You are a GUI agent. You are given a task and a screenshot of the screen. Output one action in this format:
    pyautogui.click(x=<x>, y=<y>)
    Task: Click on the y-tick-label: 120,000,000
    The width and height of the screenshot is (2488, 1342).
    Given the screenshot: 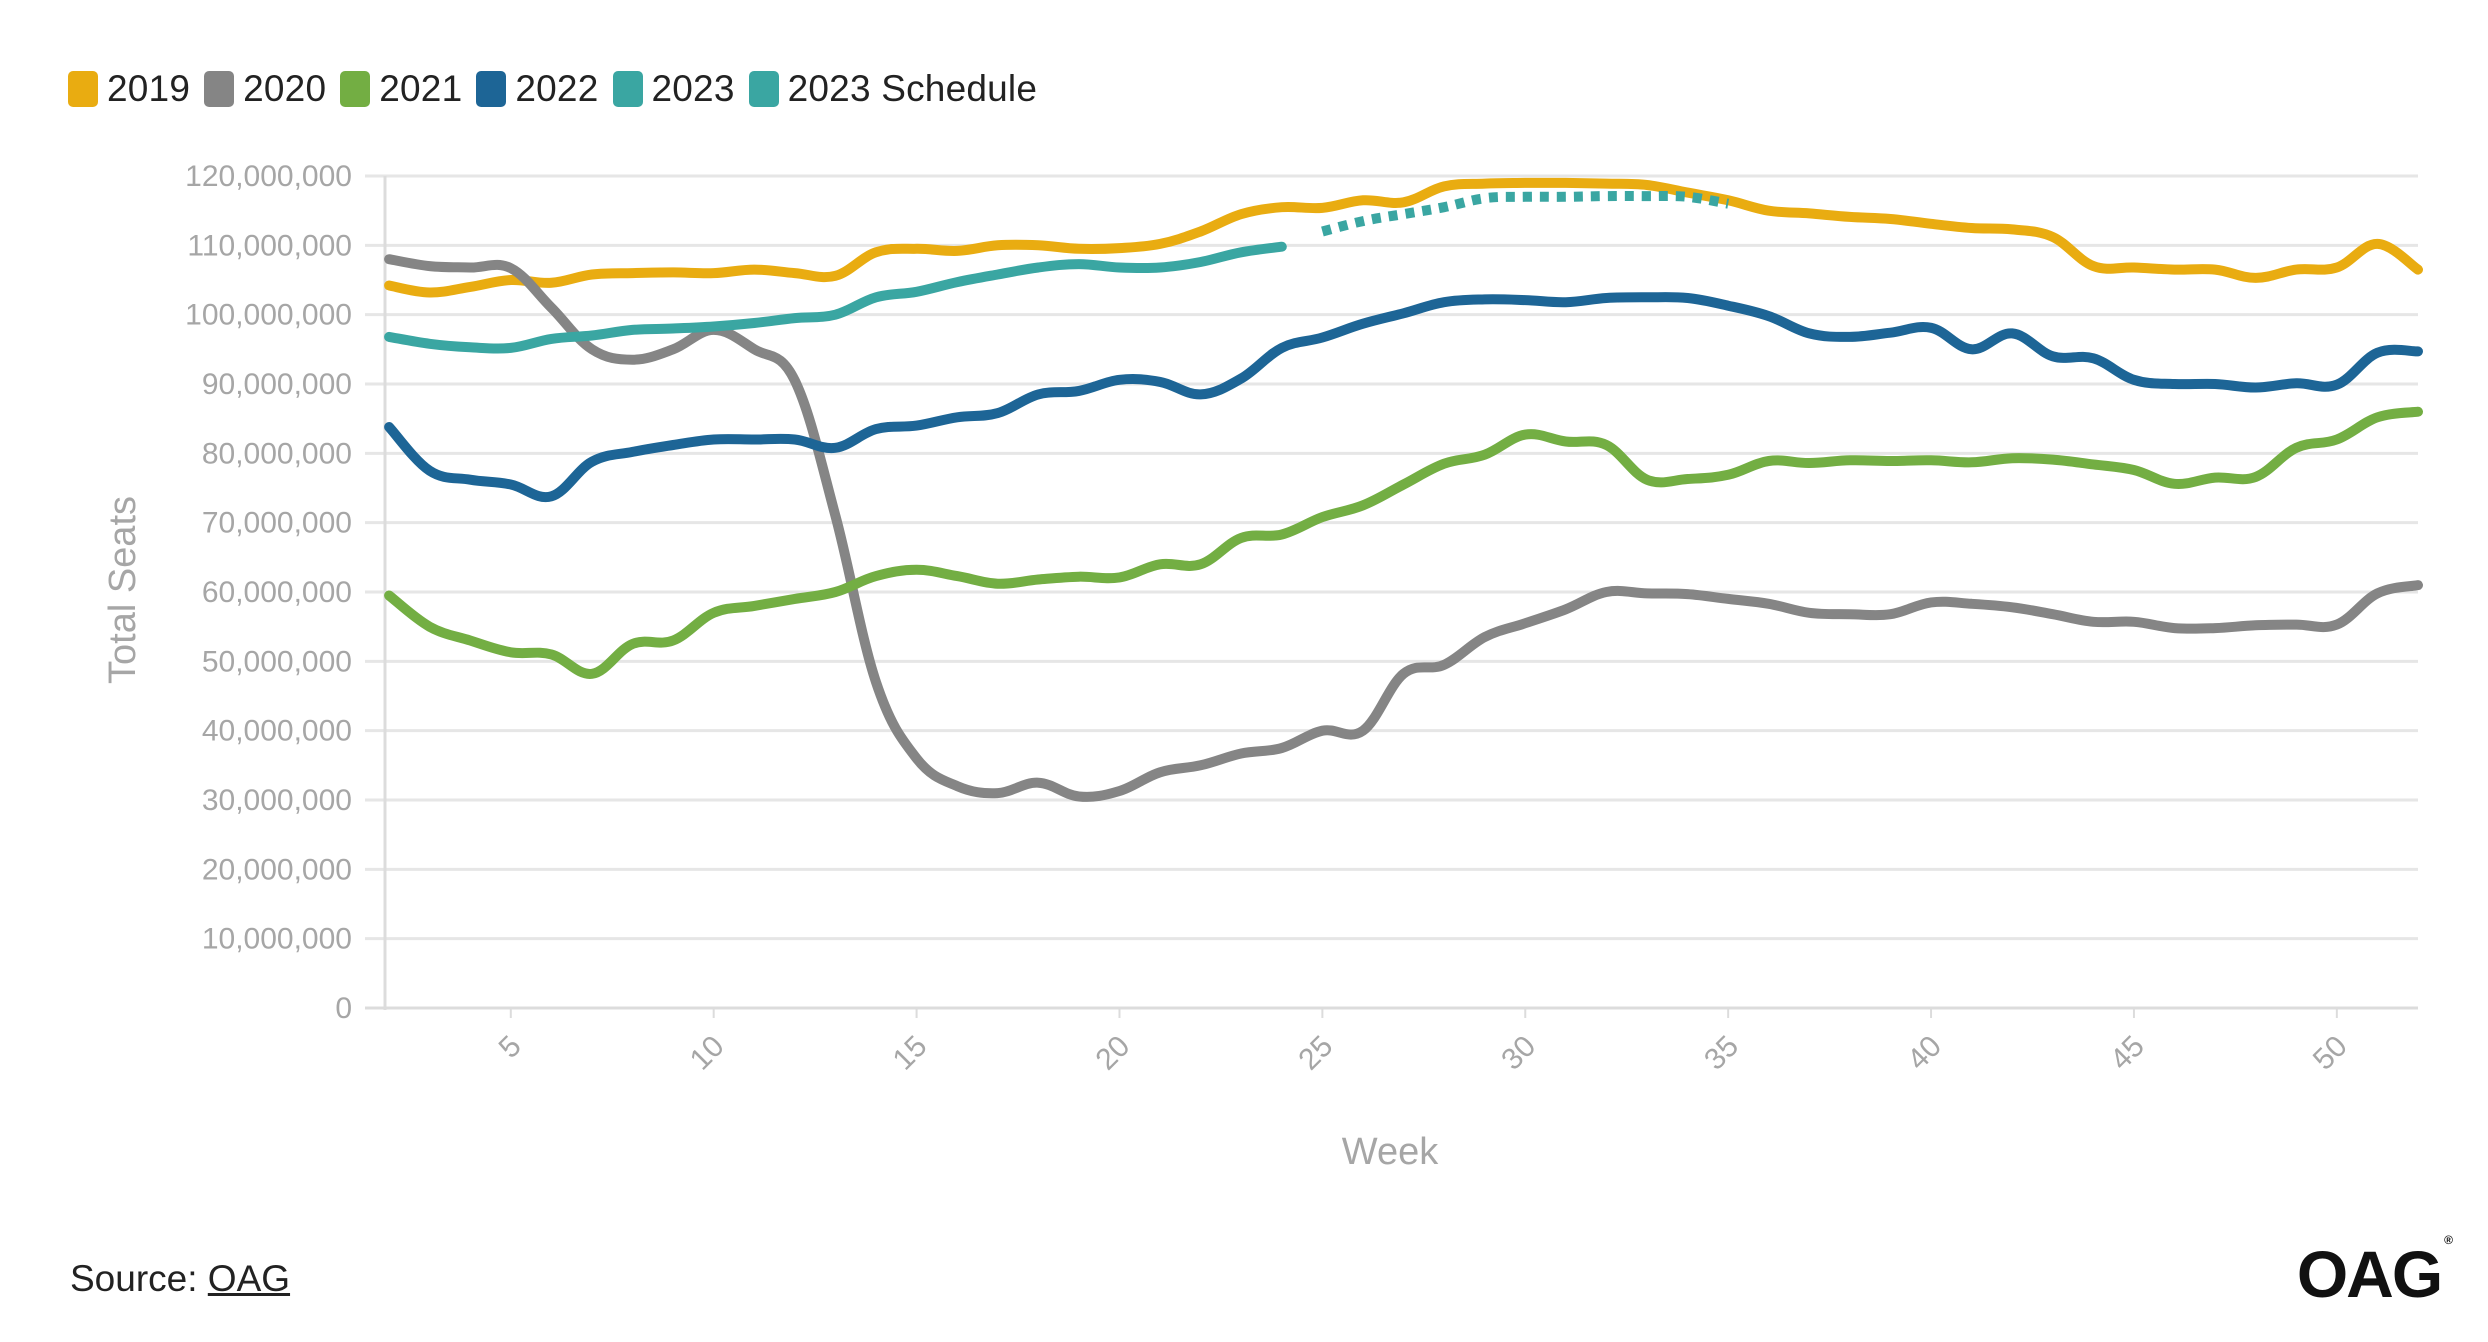 What is the action you would take?
    pyautogui.click(x=268, y=176)
    